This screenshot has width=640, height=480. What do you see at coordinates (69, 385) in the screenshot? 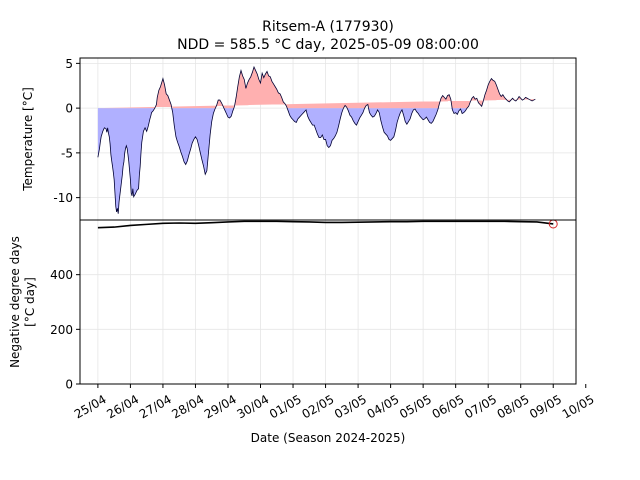
I see `ndd-y-tick-label: 0` at bounding box center [69, 385].